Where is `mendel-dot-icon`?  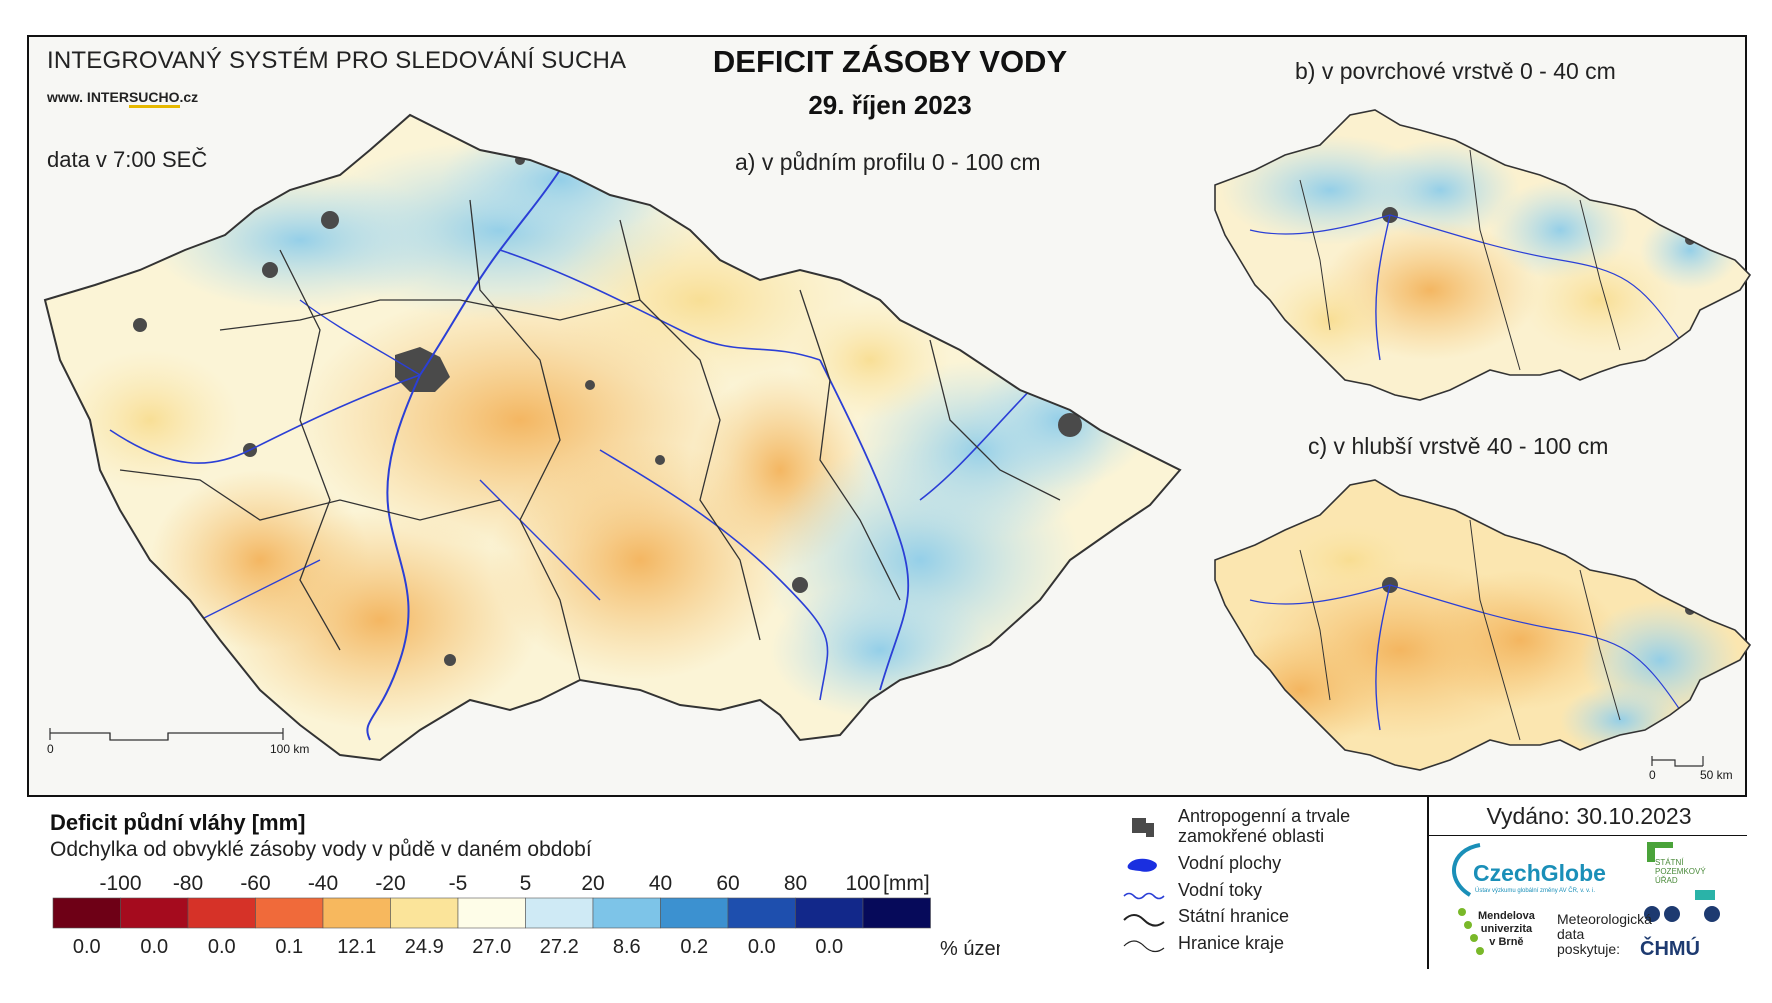
mendel-dot-icon is located at coordinates (1462, 912).